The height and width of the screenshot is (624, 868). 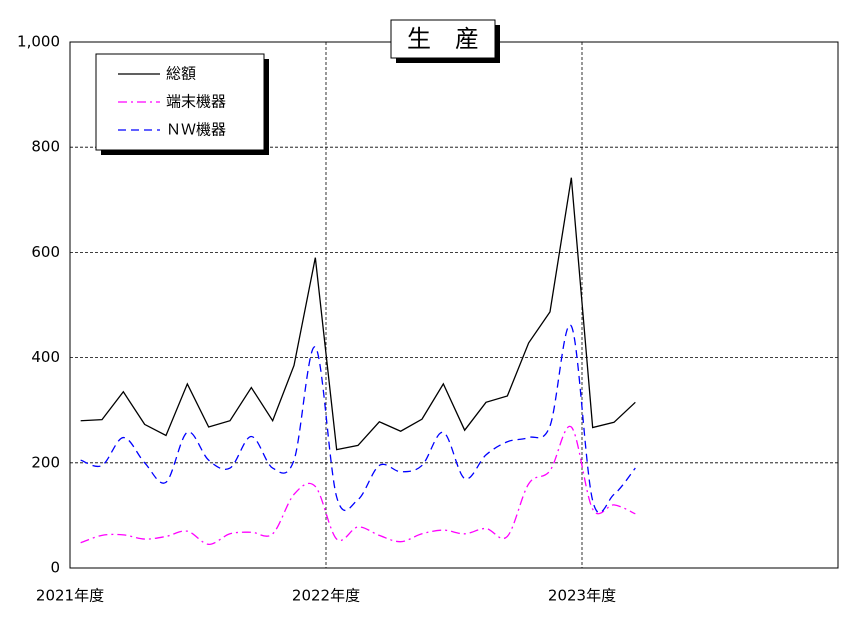 I want to click on y-tick-label: 1,000, so click(x=38, y=42).